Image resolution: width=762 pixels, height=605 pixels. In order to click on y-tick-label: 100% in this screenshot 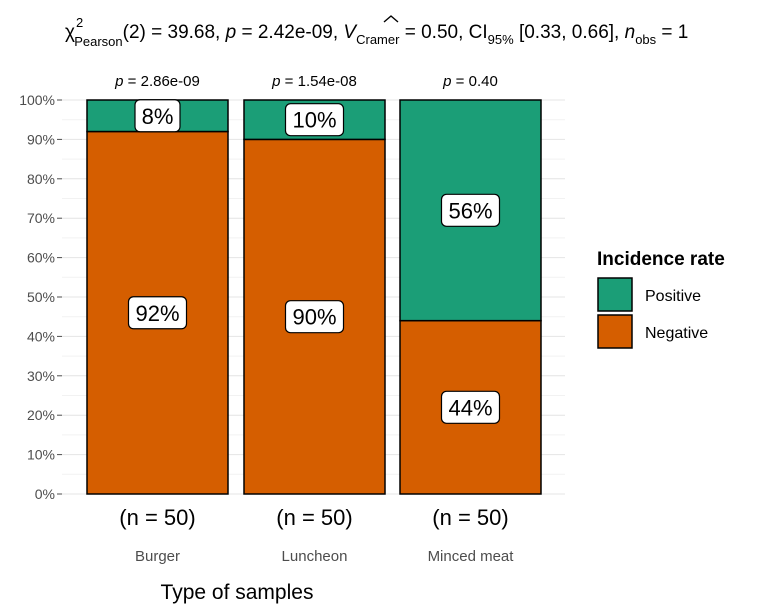, I will do `click(37, 100)`.